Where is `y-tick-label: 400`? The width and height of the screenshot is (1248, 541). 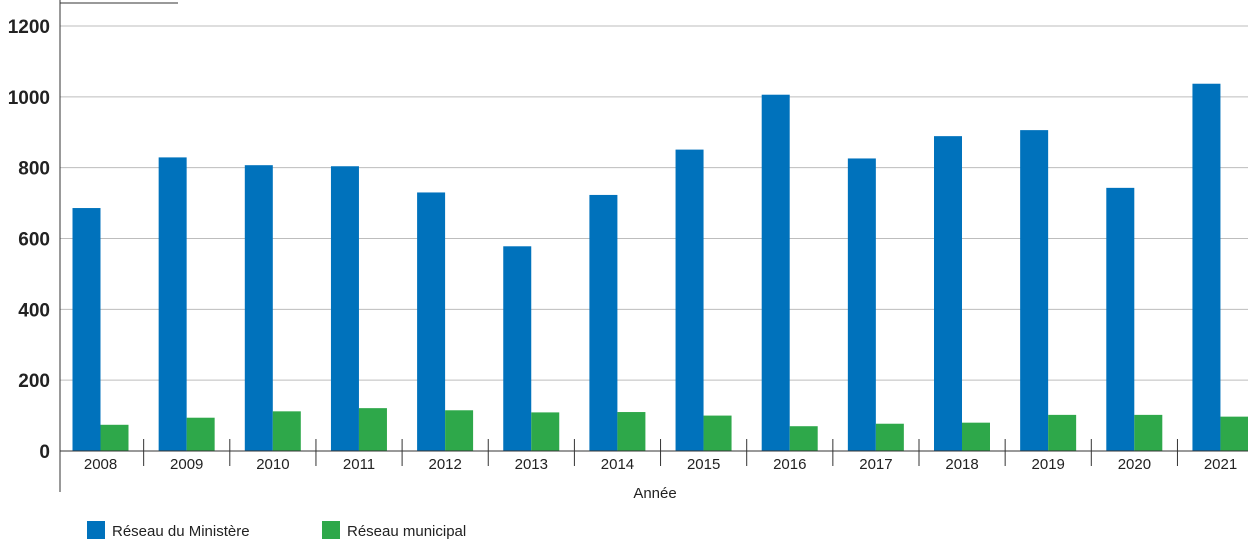 y-tick-label: 400 is located at coordinates (34, 310).